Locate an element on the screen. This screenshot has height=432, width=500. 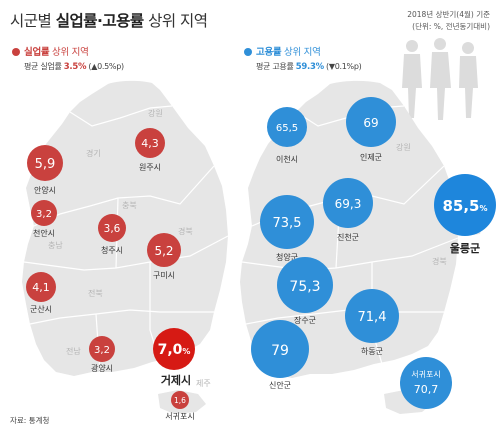
right-label-cheongyang: 청양군 is located at coordinates (287, 257).